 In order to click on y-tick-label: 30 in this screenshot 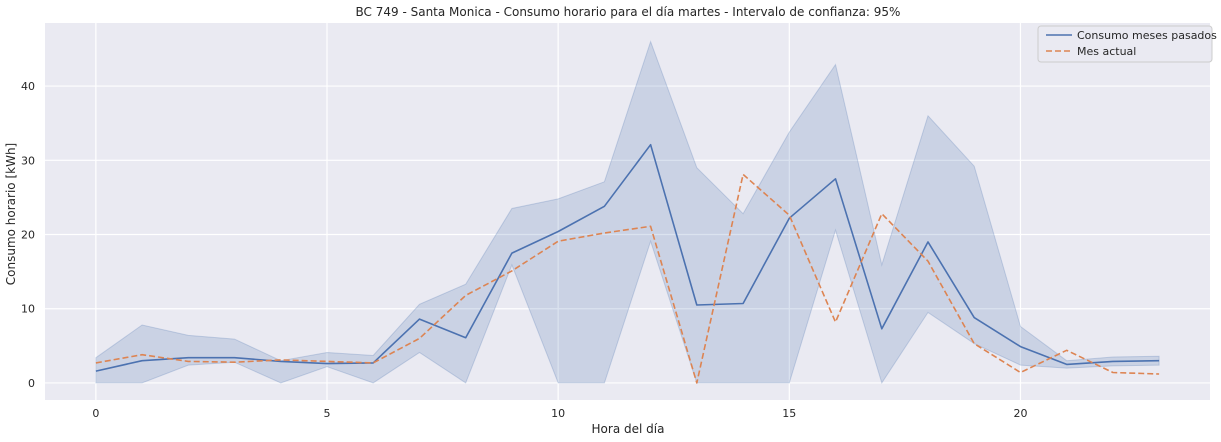, I will do `click(28, 160)`.